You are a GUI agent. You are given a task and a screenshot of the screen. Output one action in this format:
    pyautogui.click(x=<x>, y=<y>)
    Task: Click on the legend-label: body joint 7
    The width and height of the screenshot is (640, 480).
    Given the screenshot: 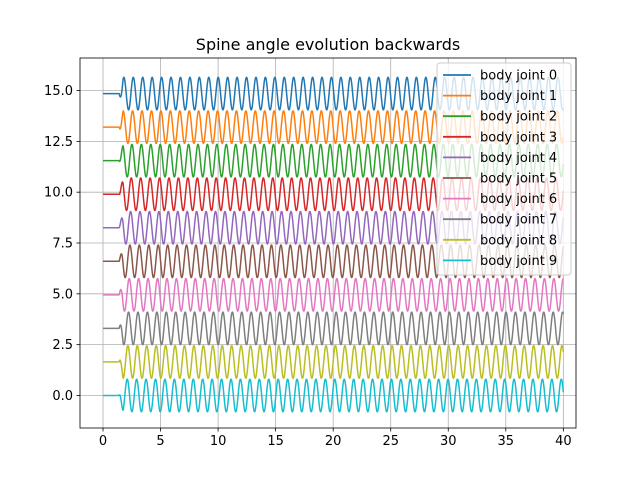 What is the action you would take?
    pyautogui.click(x=518, y=220)
    